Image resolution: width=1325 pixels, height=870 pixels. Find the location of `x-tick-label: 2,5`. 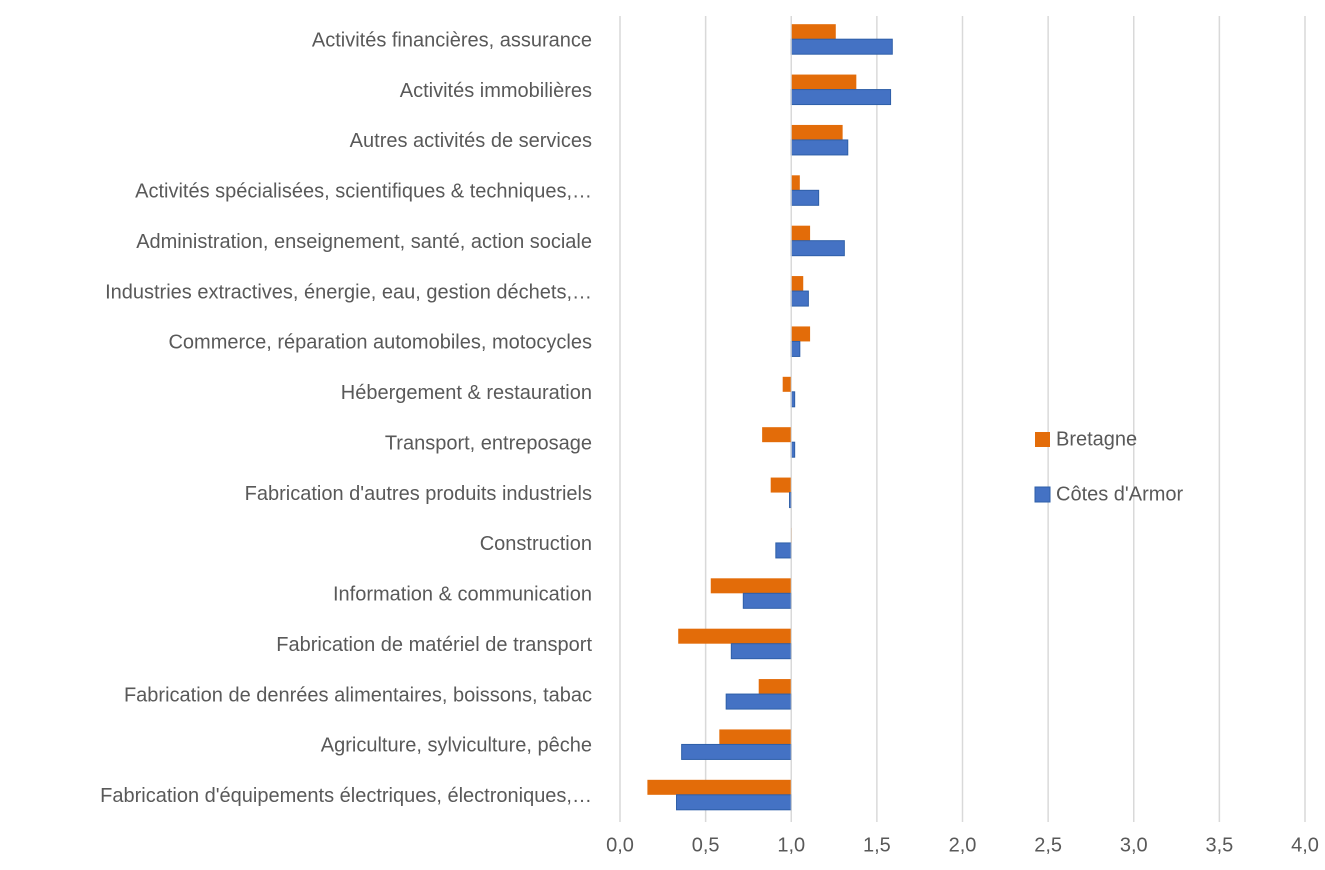

x-tick-label: 2,5 is located at coordinates (1048, 845).